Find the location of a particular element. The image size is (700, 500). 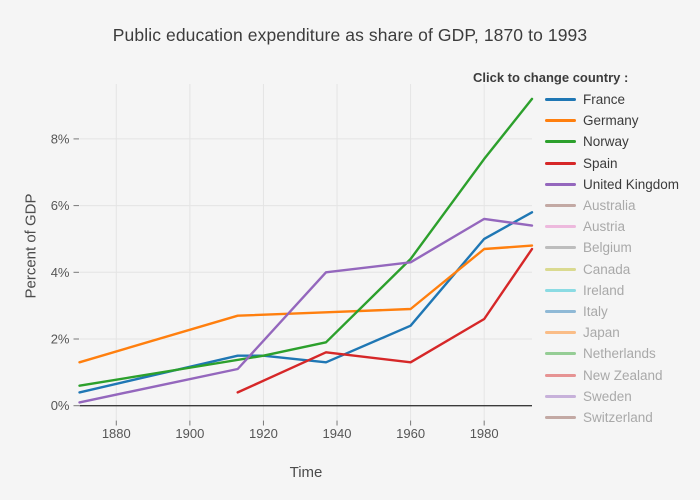

legend-swatch-austria is located at coordinates (560, 227).